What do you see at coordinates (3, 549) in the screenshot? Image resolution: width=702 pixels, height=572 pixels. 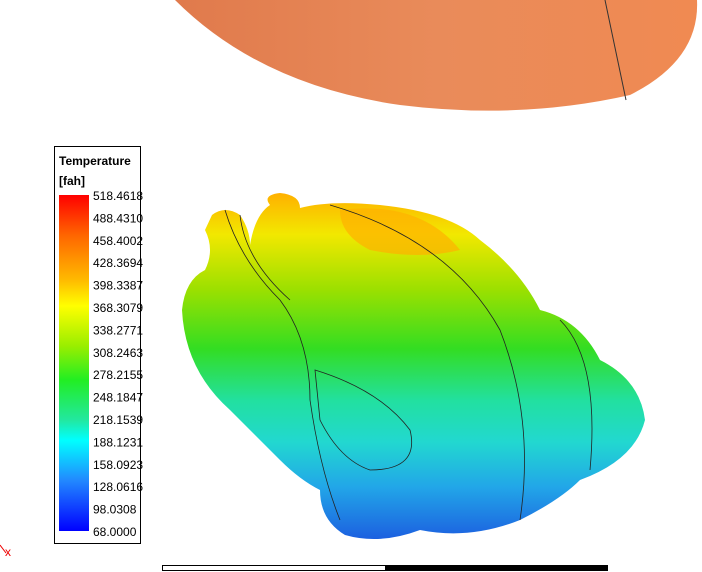 I see `axis-line` at bounding box center [3, 549].